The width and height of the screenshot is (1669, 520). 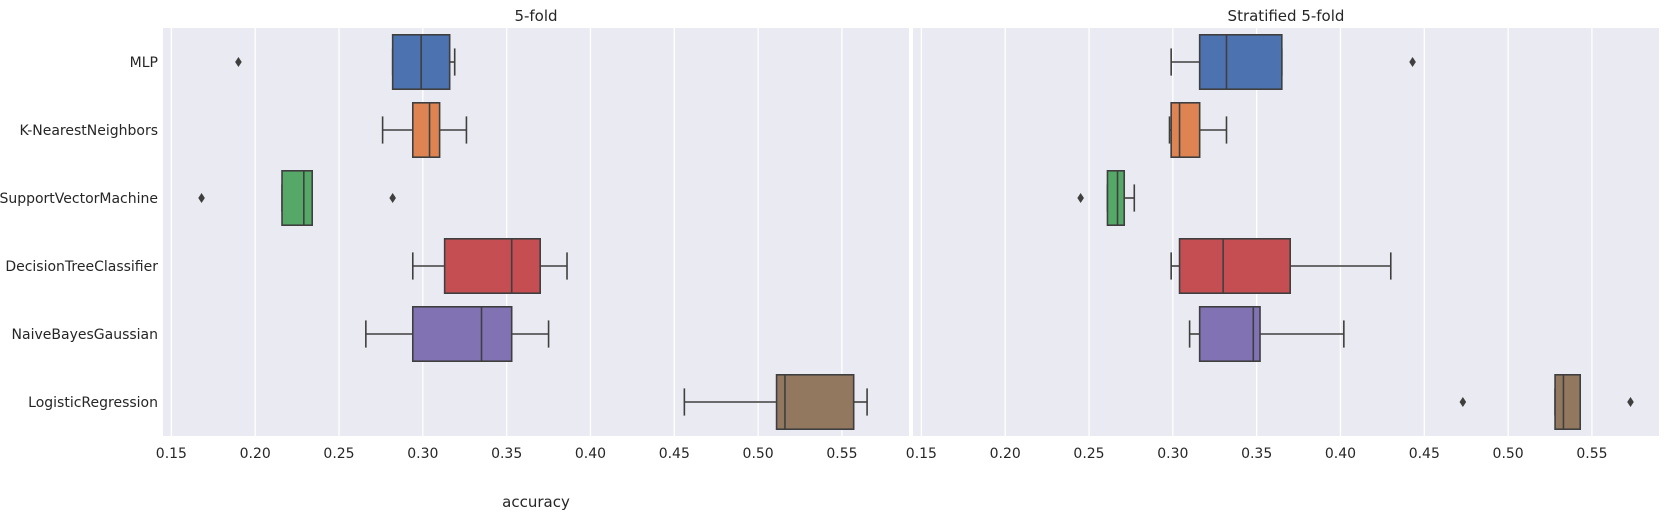 I want to click on category-label: LogisticRegression, so click(x=93, y=403).